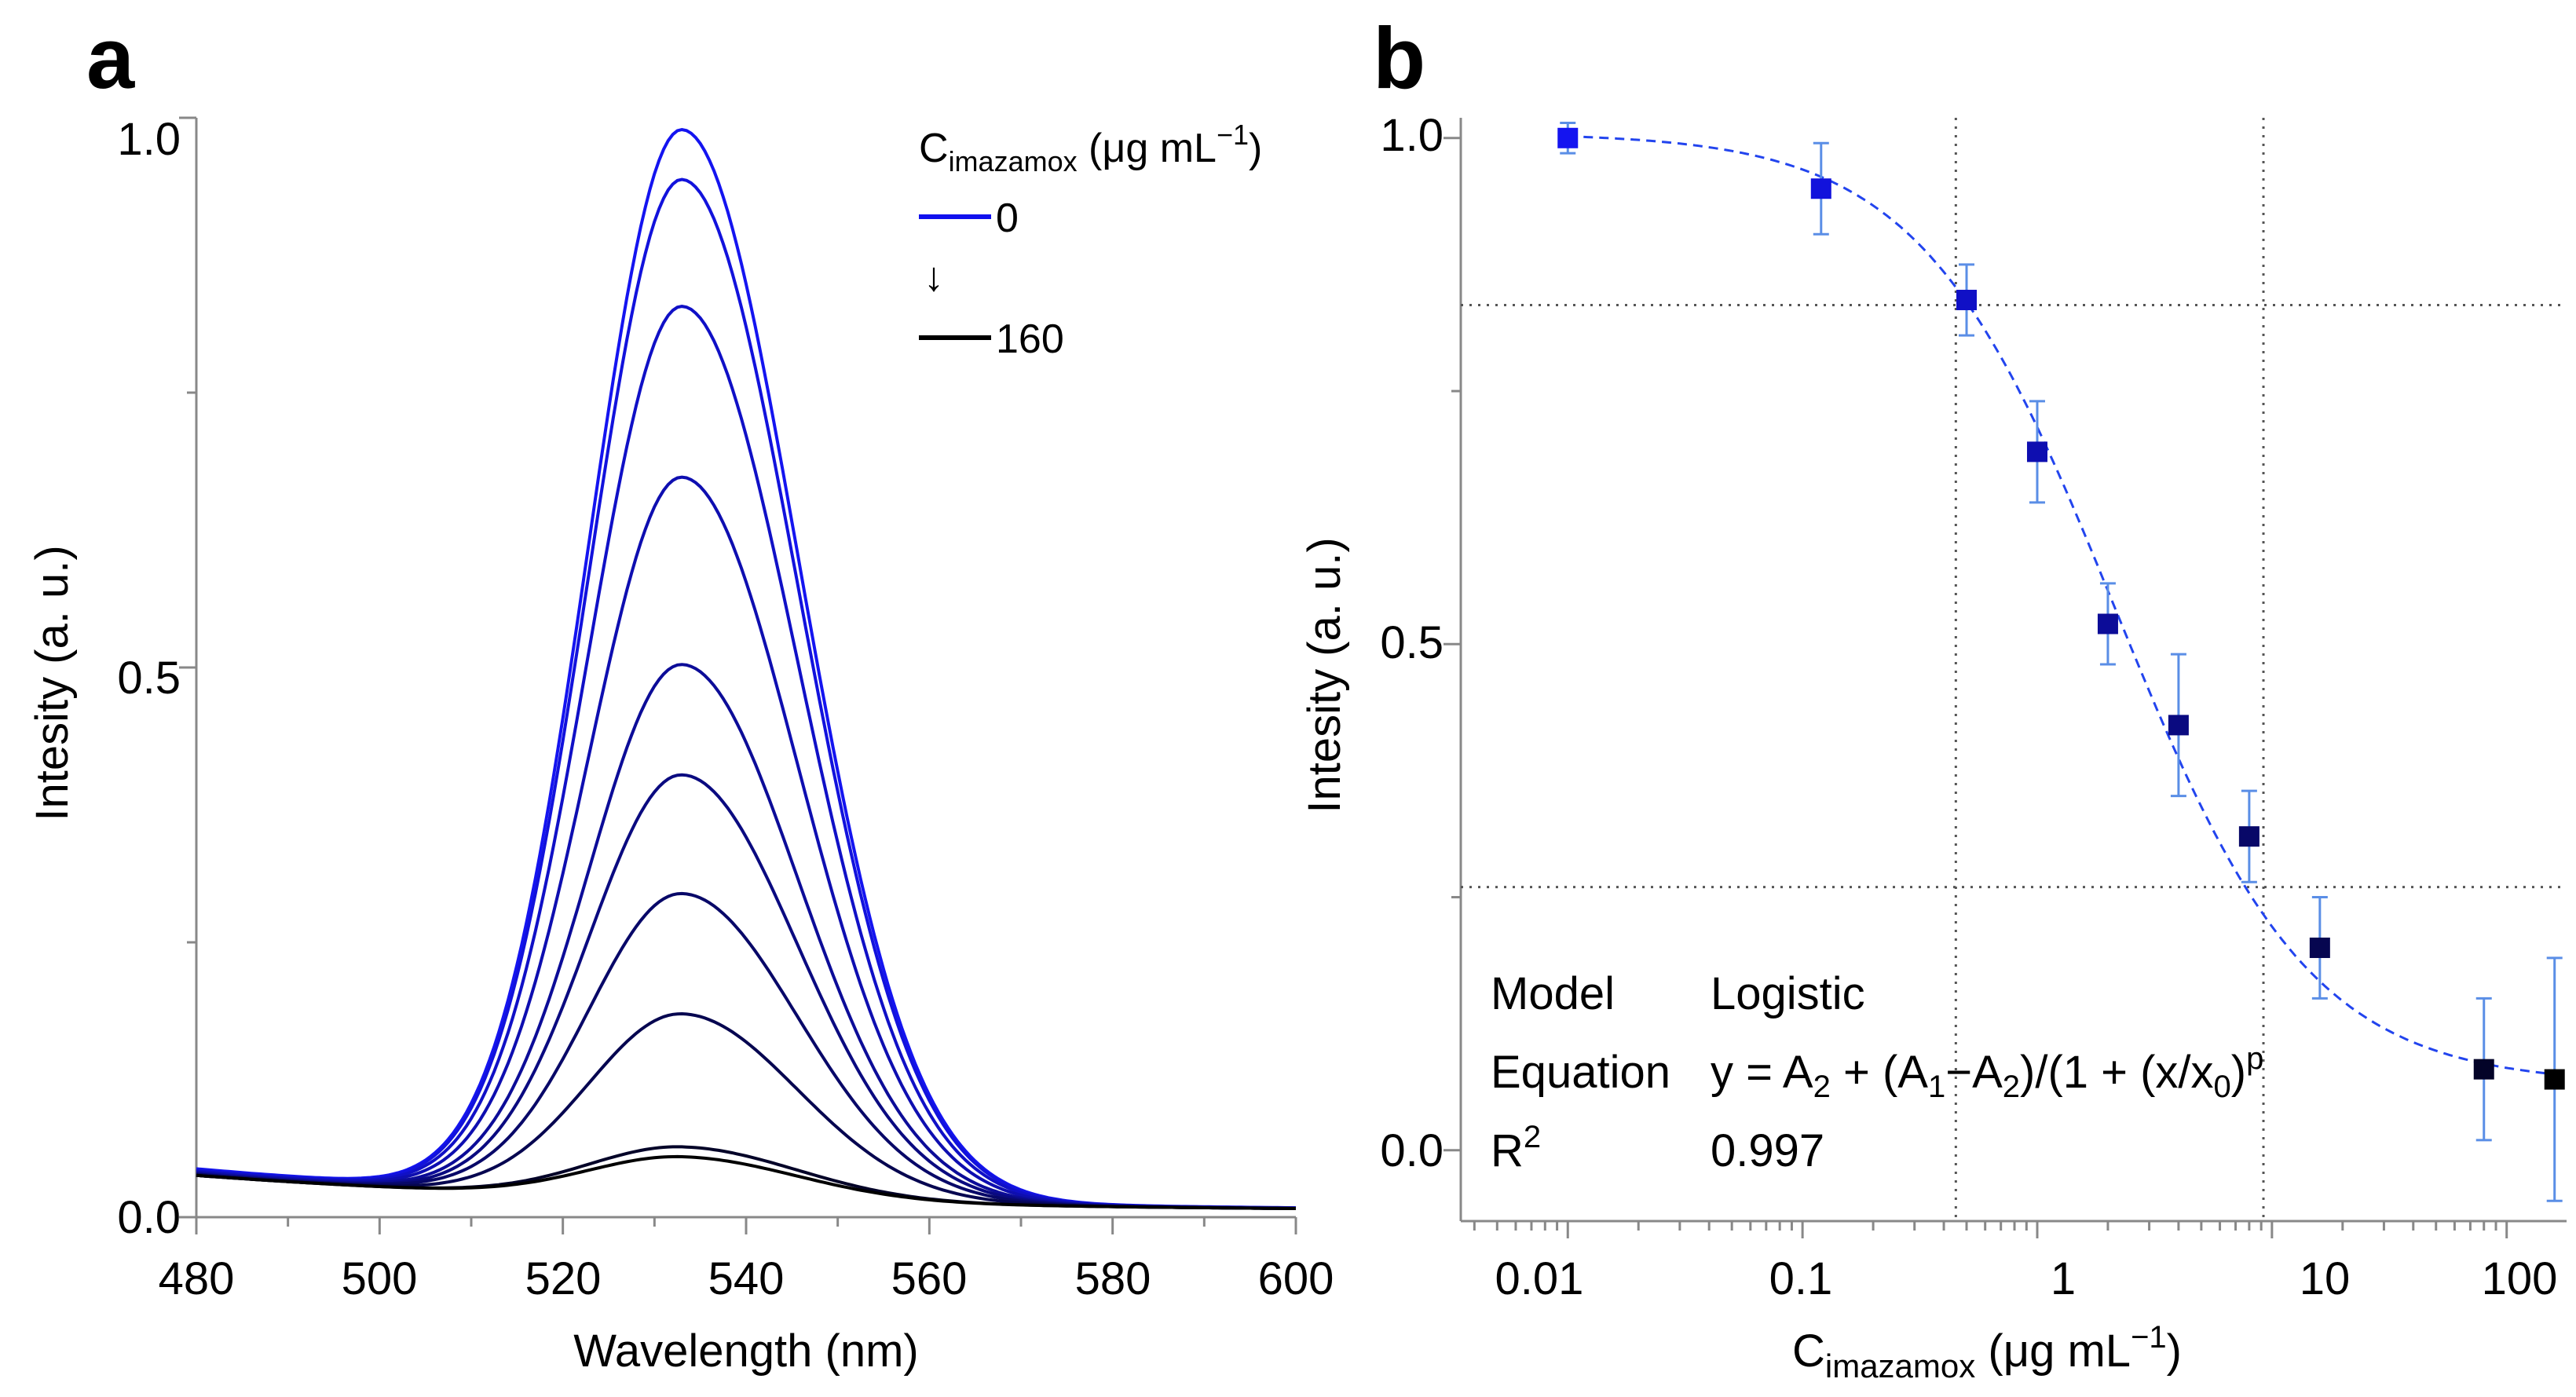 Image resolution: width=2576 pixels, height=1397 pixels. Describe the element at coordinates (1767, 1150) in the screenshot. I see `annotation-r2-value: 0.997` at that location.